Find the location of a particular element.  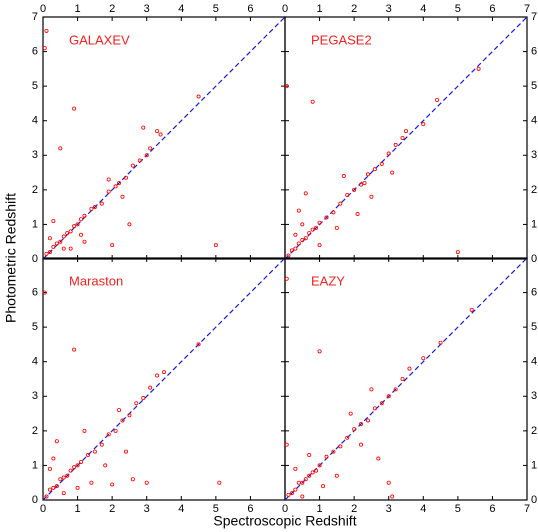

y-tick-label: 7 is located at coordinates (534, 17).